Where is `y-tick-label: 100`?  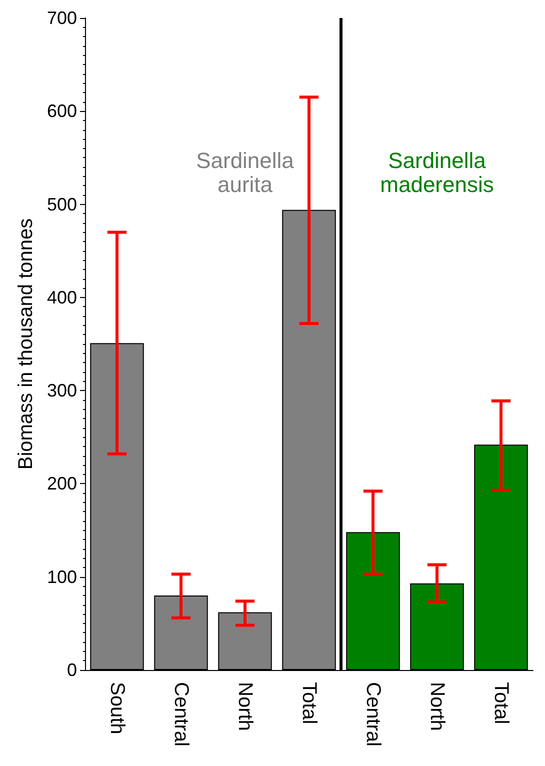
y-tick-label: 100 is located at coordinates (61, 576).